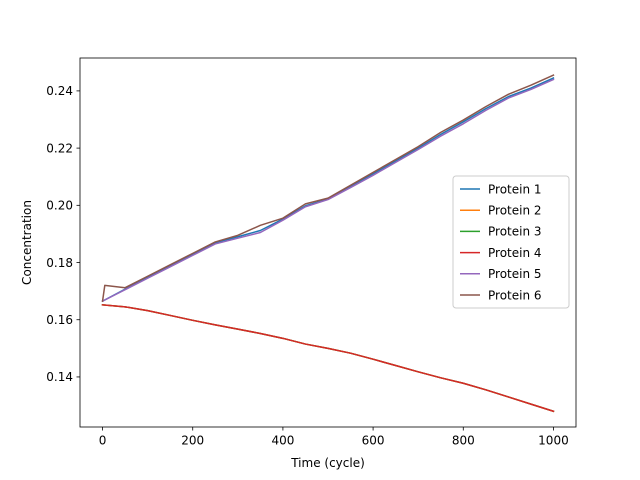 This screenshot has width=640, height=480. Describe the element at coordinates (282, 441) in the screenshot. I see `x-tick-label: 400` at that location.